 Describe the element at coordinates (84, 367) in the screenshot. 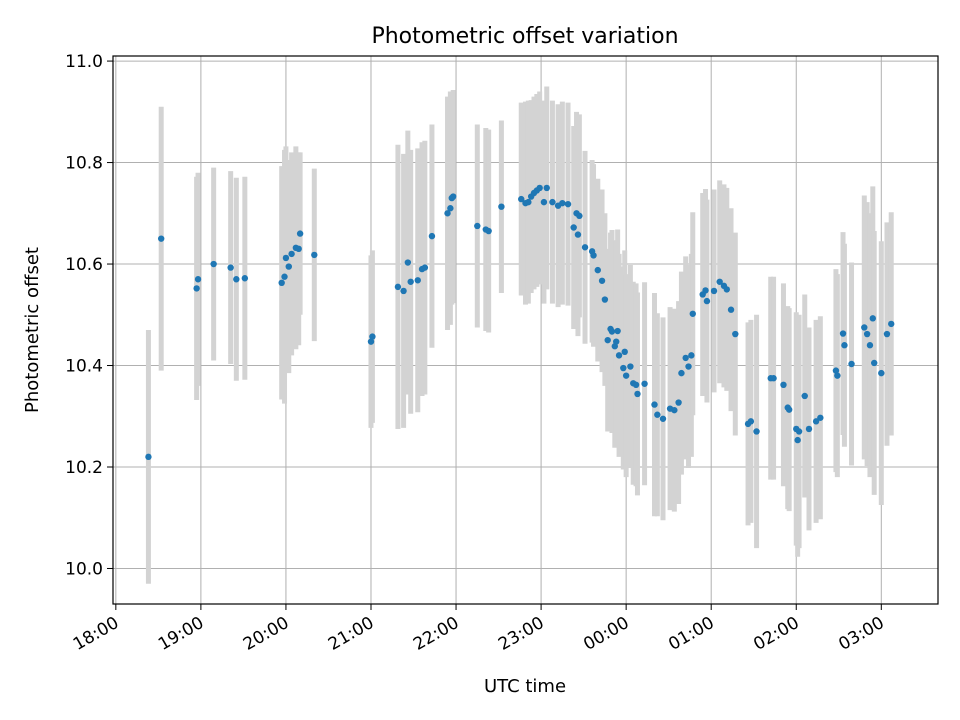

I see `y-tick-label: 10.4` at that location.